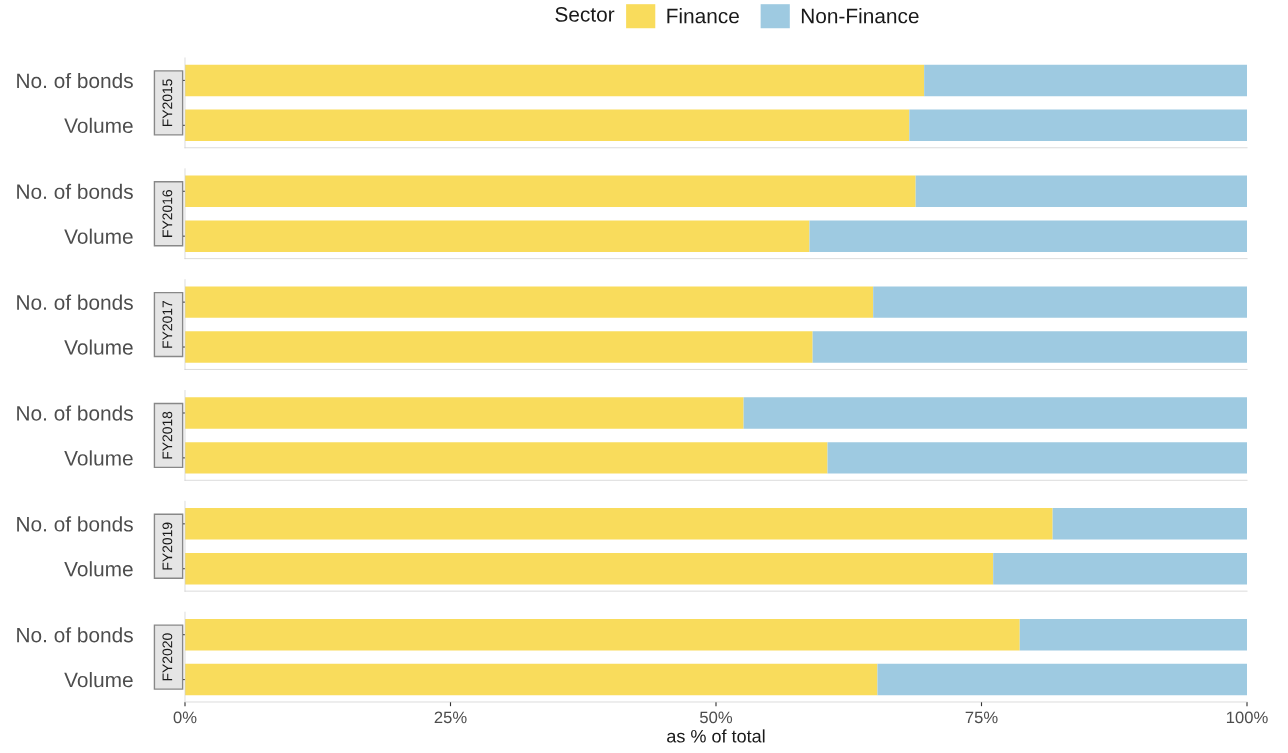 Image resolution: width=1288 pixels, height=753 pixels. What do you see at coordinates (1247, 717) in the screenshot?
I see `x-tick-label: 100%` at bounding box center [1247, 717].